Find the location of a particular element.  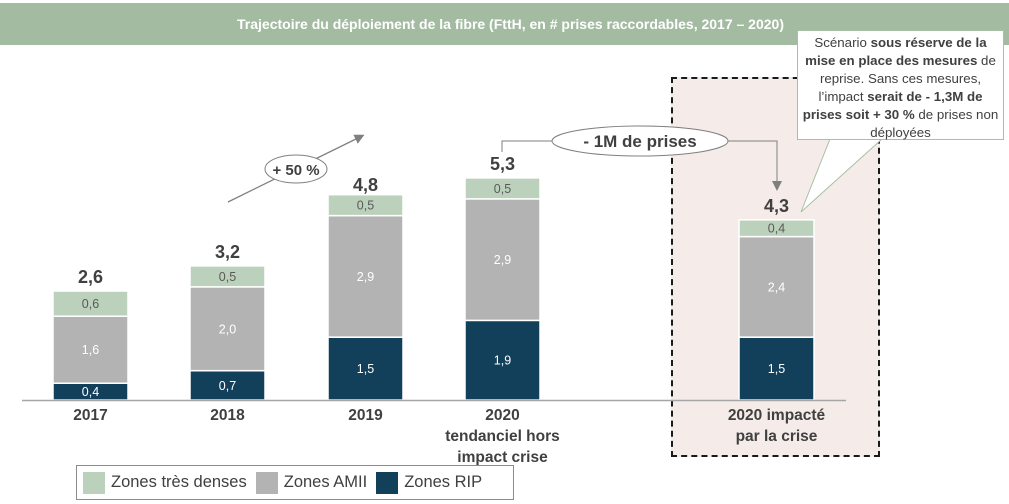

x-axis-category-label: 2020 tendanciel hors impact crise is located at coordinates (503, 436).